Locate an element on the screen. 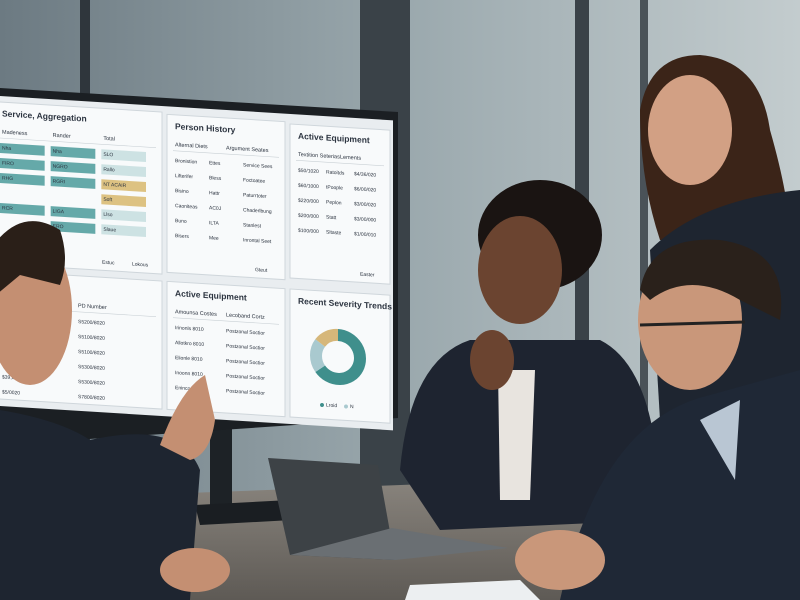 The width and height of the screenshot is (800, 600). cell: RGRI is located at coordinates (59, 182).